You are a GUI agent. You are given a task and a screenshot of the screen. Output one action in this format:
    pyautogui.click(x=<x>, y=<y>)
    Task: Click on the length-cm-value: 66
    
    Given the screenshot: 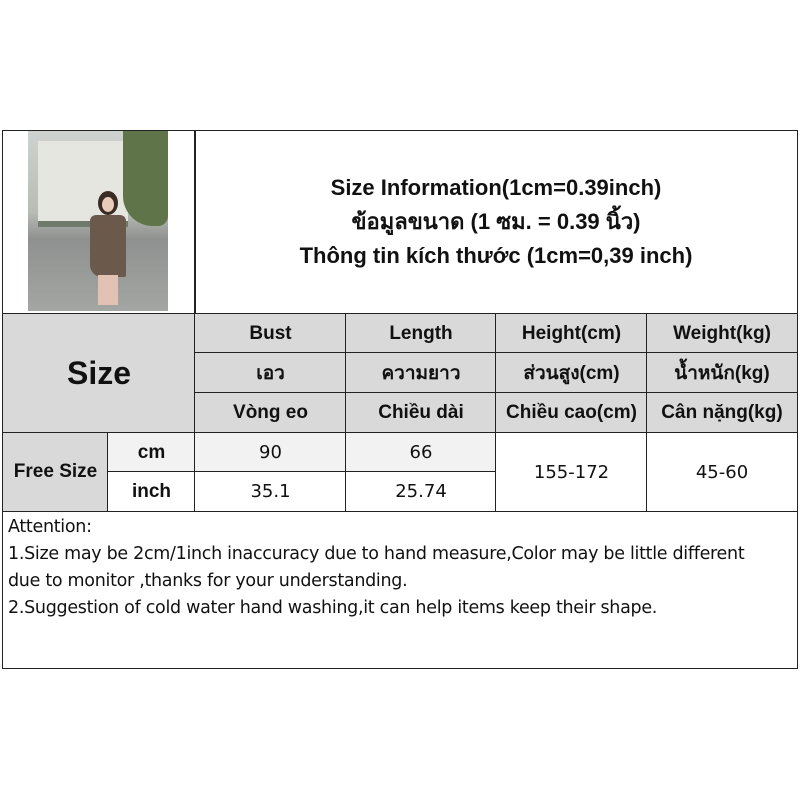 What is the action you would take?
    pyautogui.click(x=421, y=452)
    